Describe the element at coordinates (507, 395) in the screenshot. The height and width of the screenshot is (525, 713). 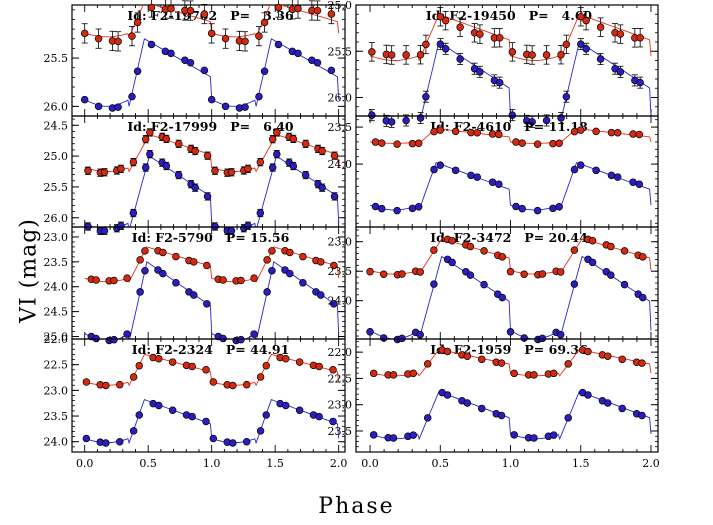
I see `panel-frame-F2-1959` at that location.